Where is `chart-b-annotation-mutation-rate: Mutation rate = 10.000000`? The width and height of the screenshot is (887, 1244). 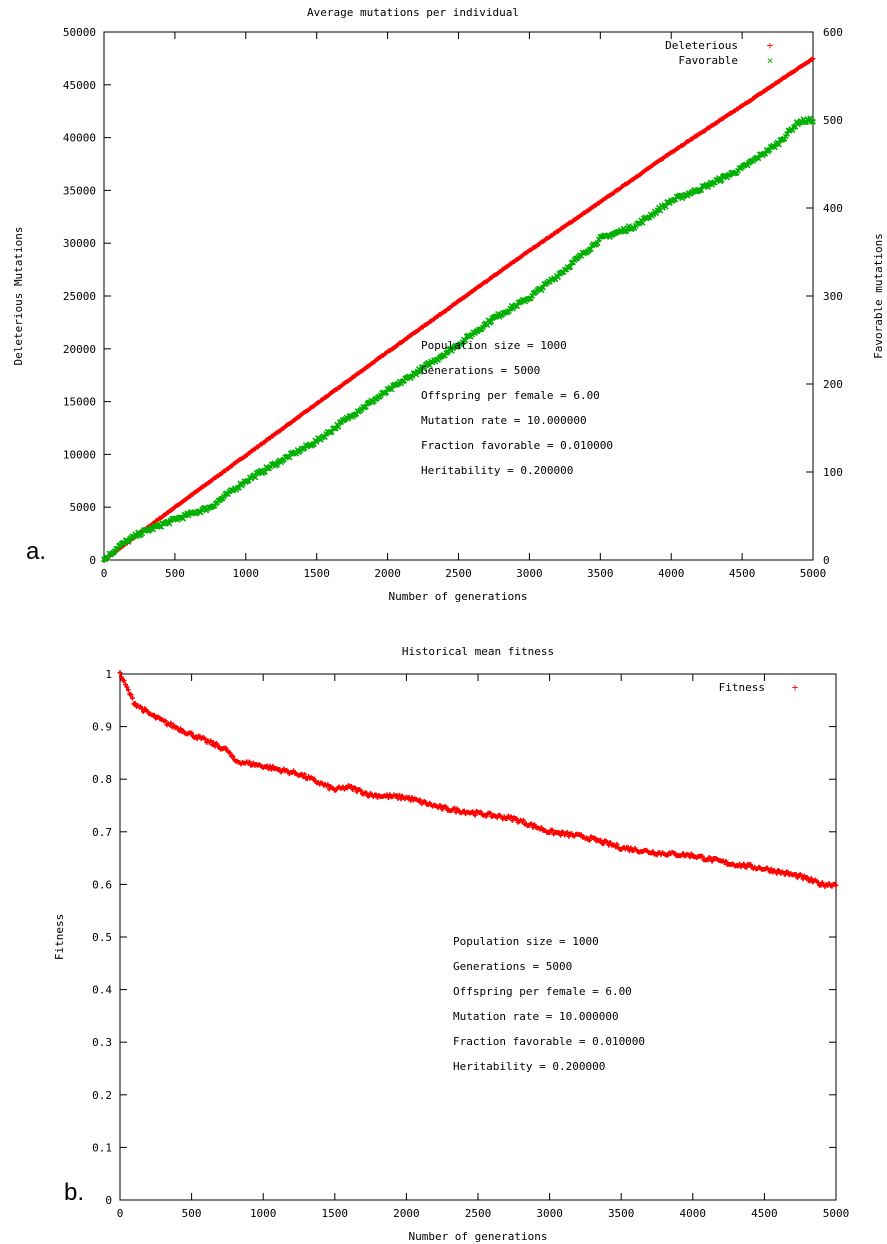
chart-b-annotation-mutation-rate: Mutation rate = 10.000000 is located at coordinates (536, 1016).